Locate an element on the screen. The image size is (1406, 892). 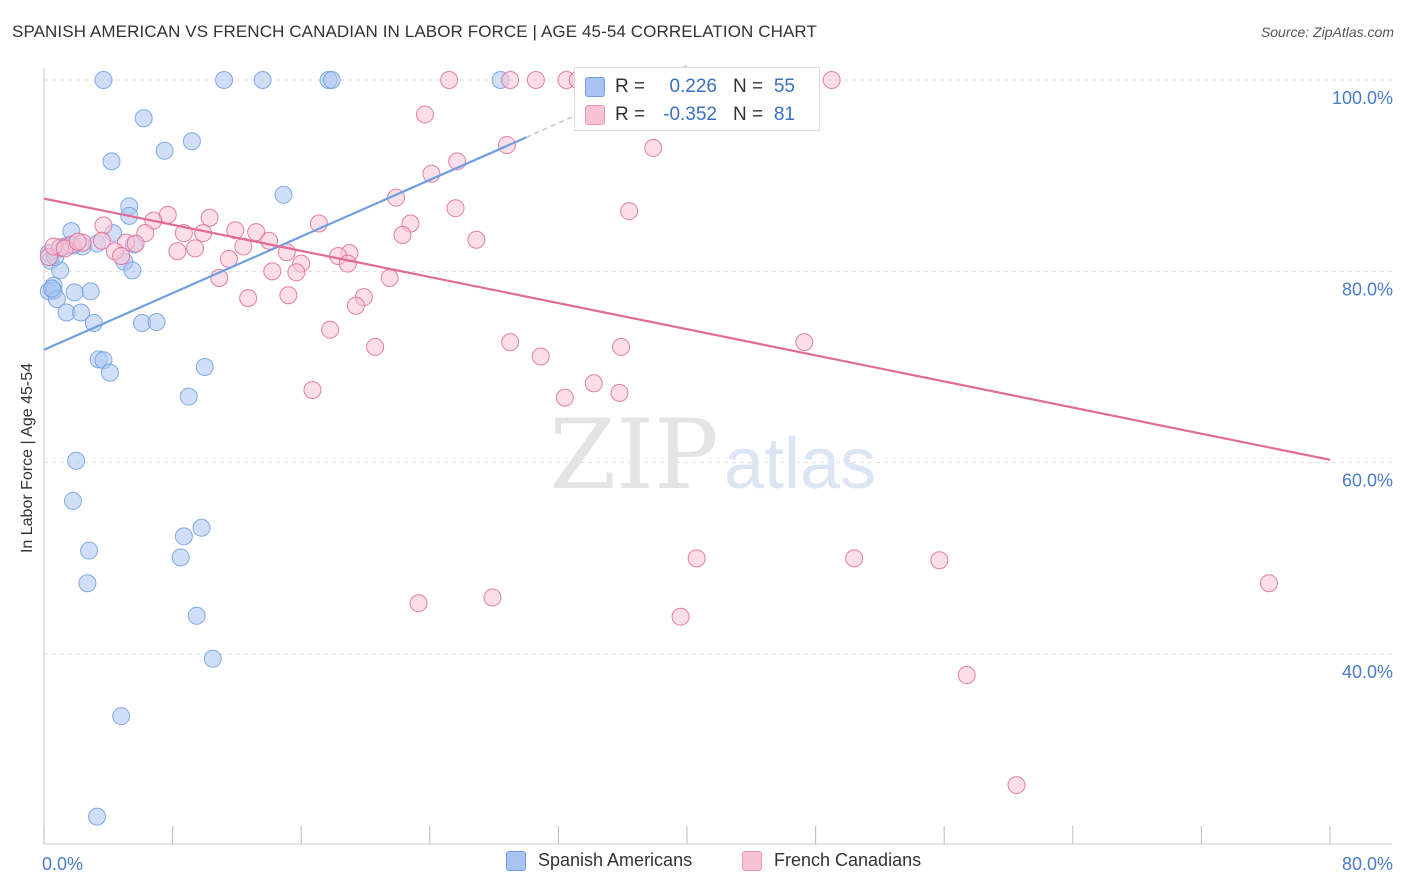
bottom-legend: Spanish Americans French Canadians is located at coordinates (703, 864).